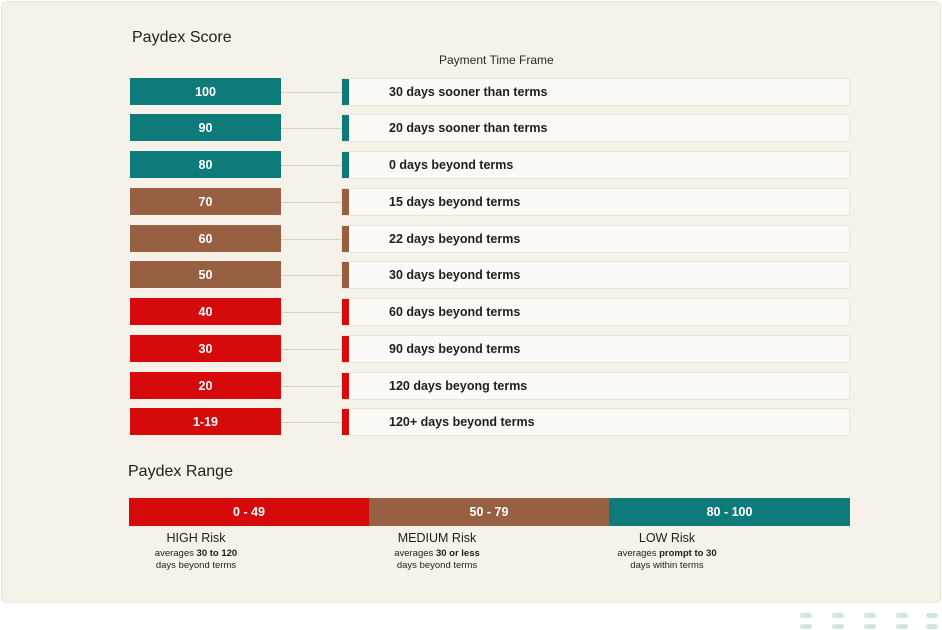 The image size is (942, 630). Describe the element at coordinates (205, 164) in the screenshot. I see `score-box: 80` at that location.